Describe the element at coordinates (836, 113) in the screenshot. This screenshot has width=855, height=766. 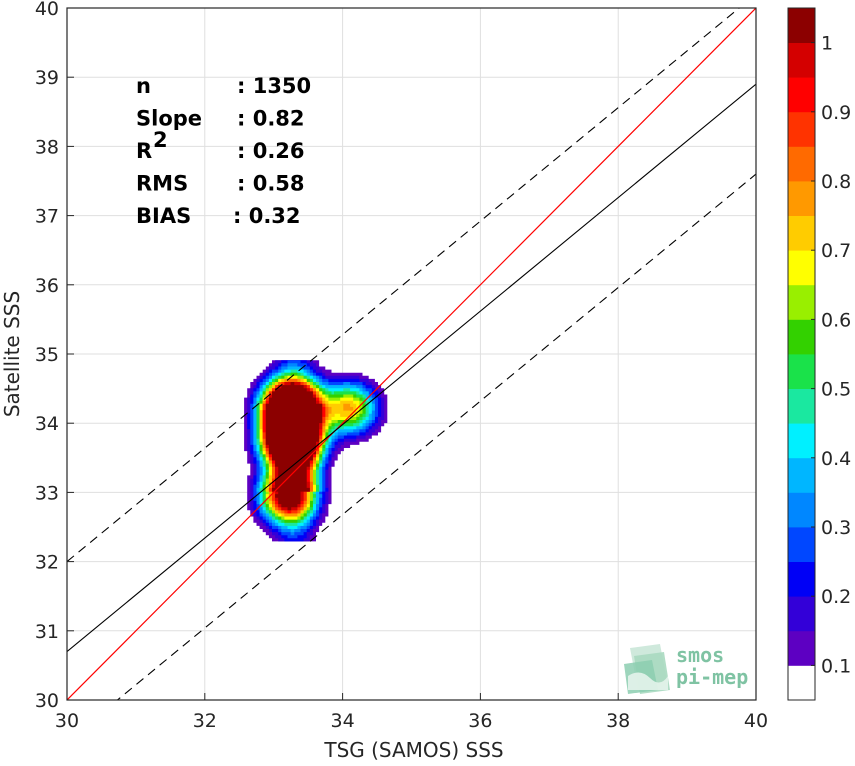
I see `colorbar-label: 0.9` at that location.